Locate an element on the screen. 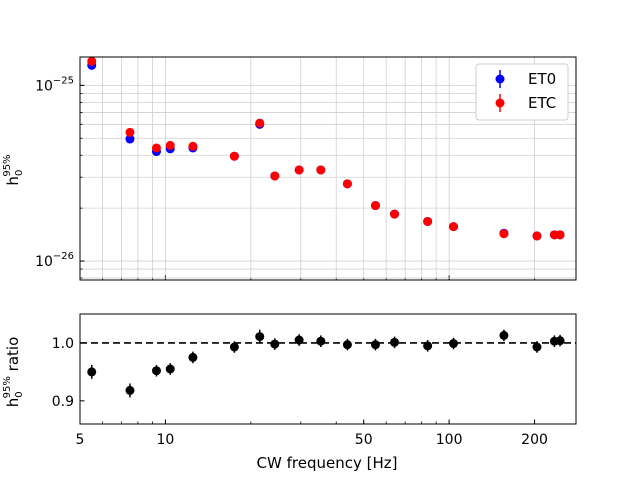  top-y-label-sub: 0 is located at coordinates (19, 173).